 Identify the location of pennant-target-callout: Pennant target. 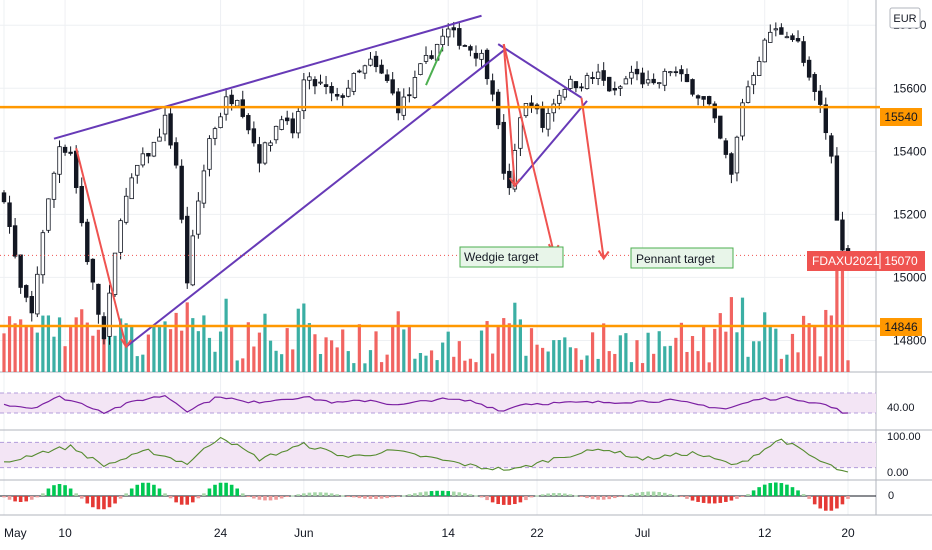
(682, 258).